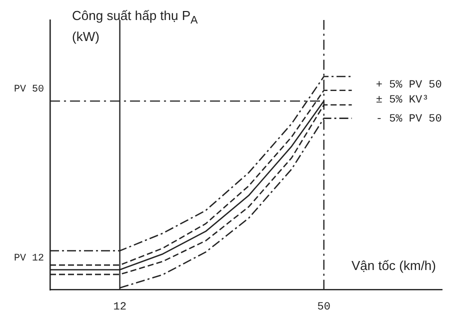 This screenshot has width=454, height=323. Describe the element at coordinates (29, 90) in the screenshot. I see `ref-line-label: PV 50` at that location.